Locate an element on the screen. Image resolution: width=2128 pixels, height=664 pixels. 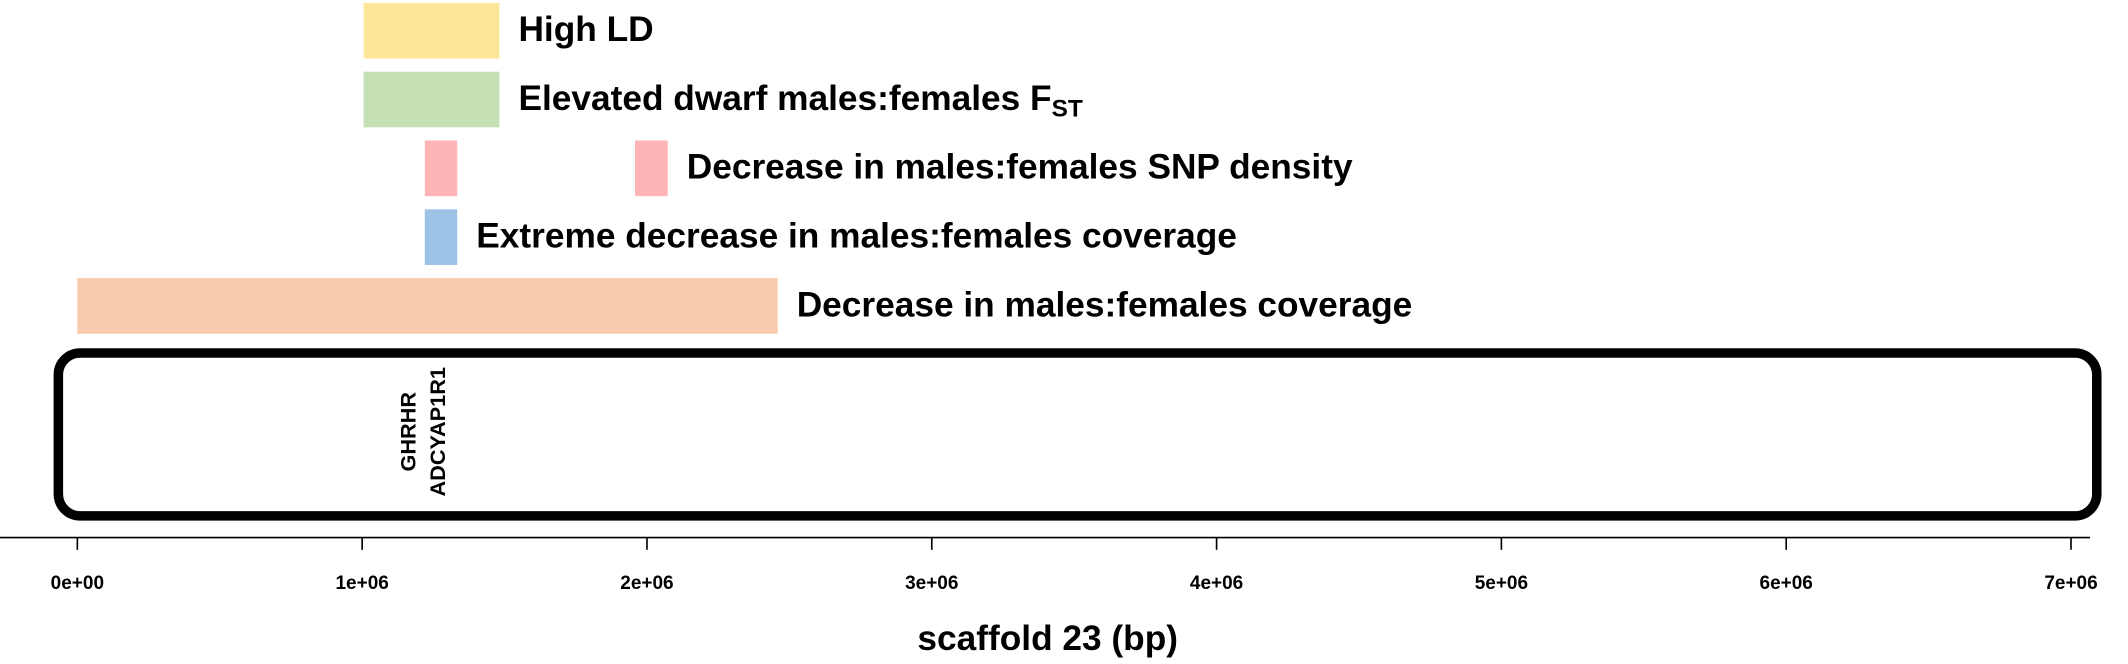
track-label-text: Decrease in males:females SNP density is located at coordinates (1020, 167).